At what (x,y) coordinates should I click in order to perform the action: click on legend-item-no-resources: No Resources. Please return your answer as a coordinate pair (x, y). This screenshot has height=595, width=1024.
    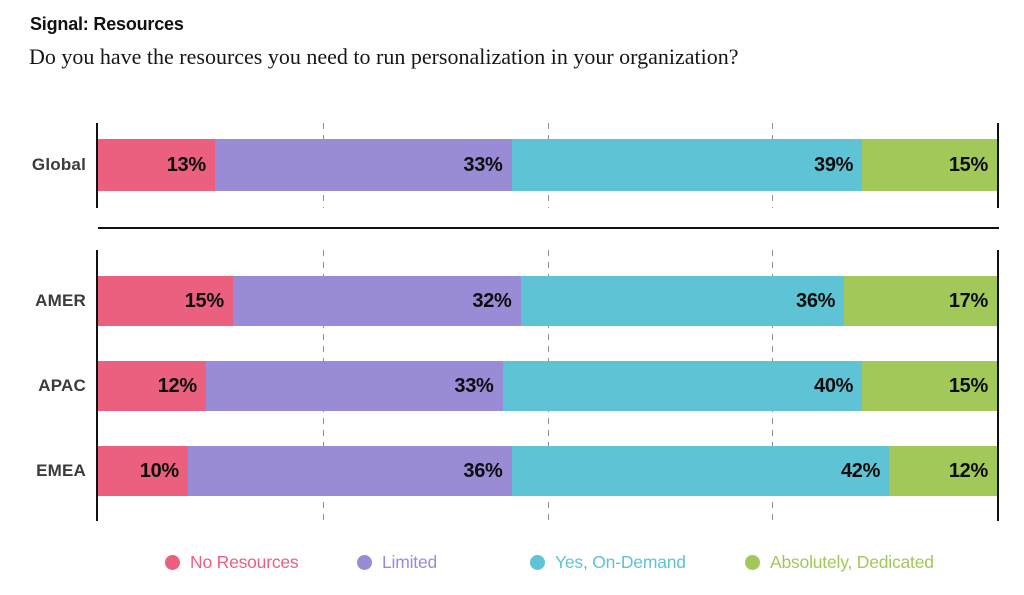
    Looking at the image, I should click on (232, 562).